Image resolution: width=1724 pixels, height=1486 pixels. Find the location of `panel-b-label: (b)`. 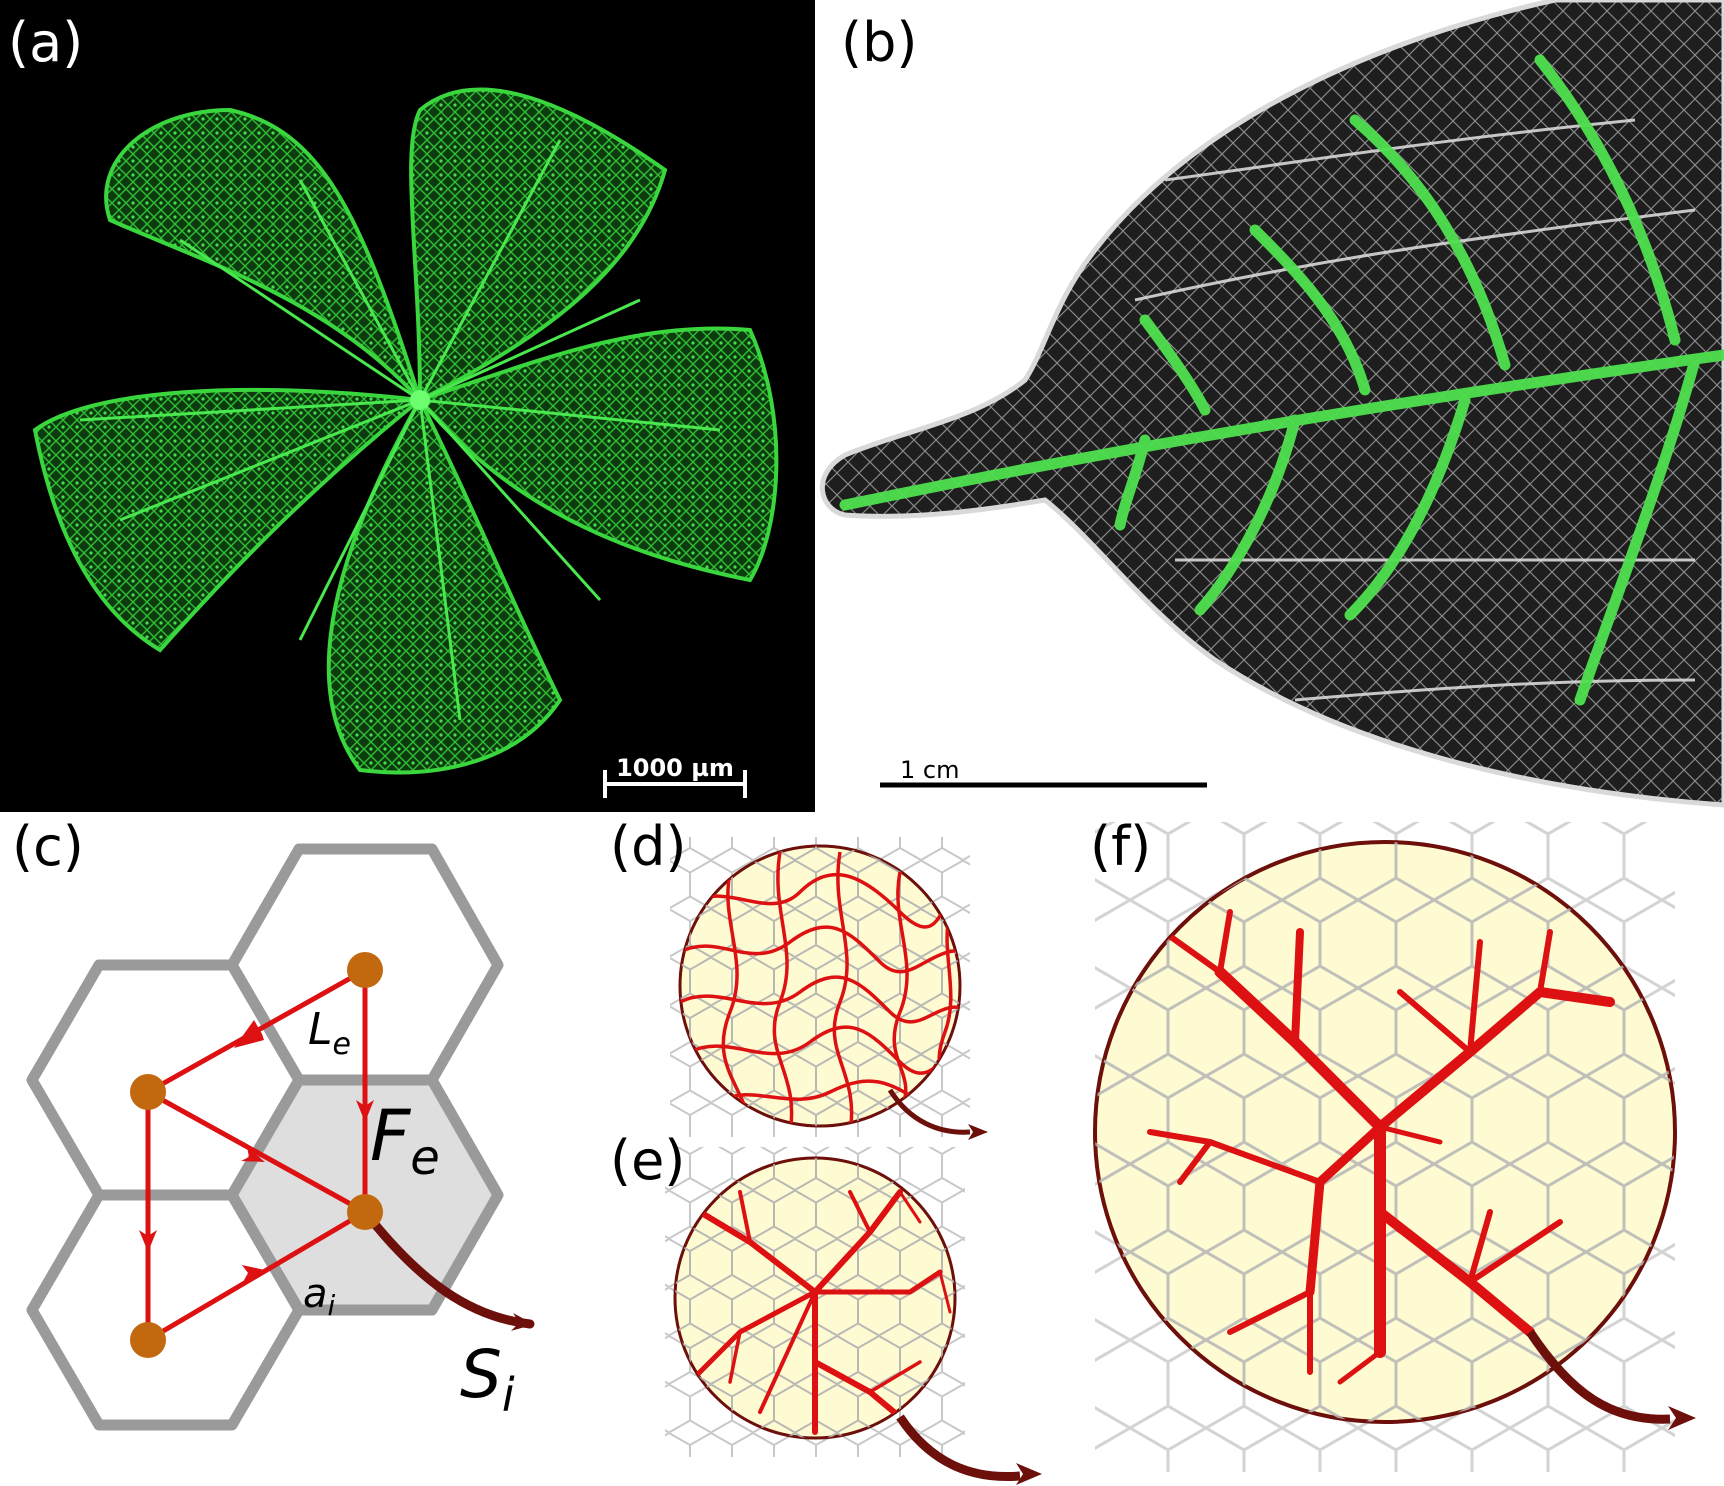

panel-b-label: (b) is located at coordinates (879, 42).